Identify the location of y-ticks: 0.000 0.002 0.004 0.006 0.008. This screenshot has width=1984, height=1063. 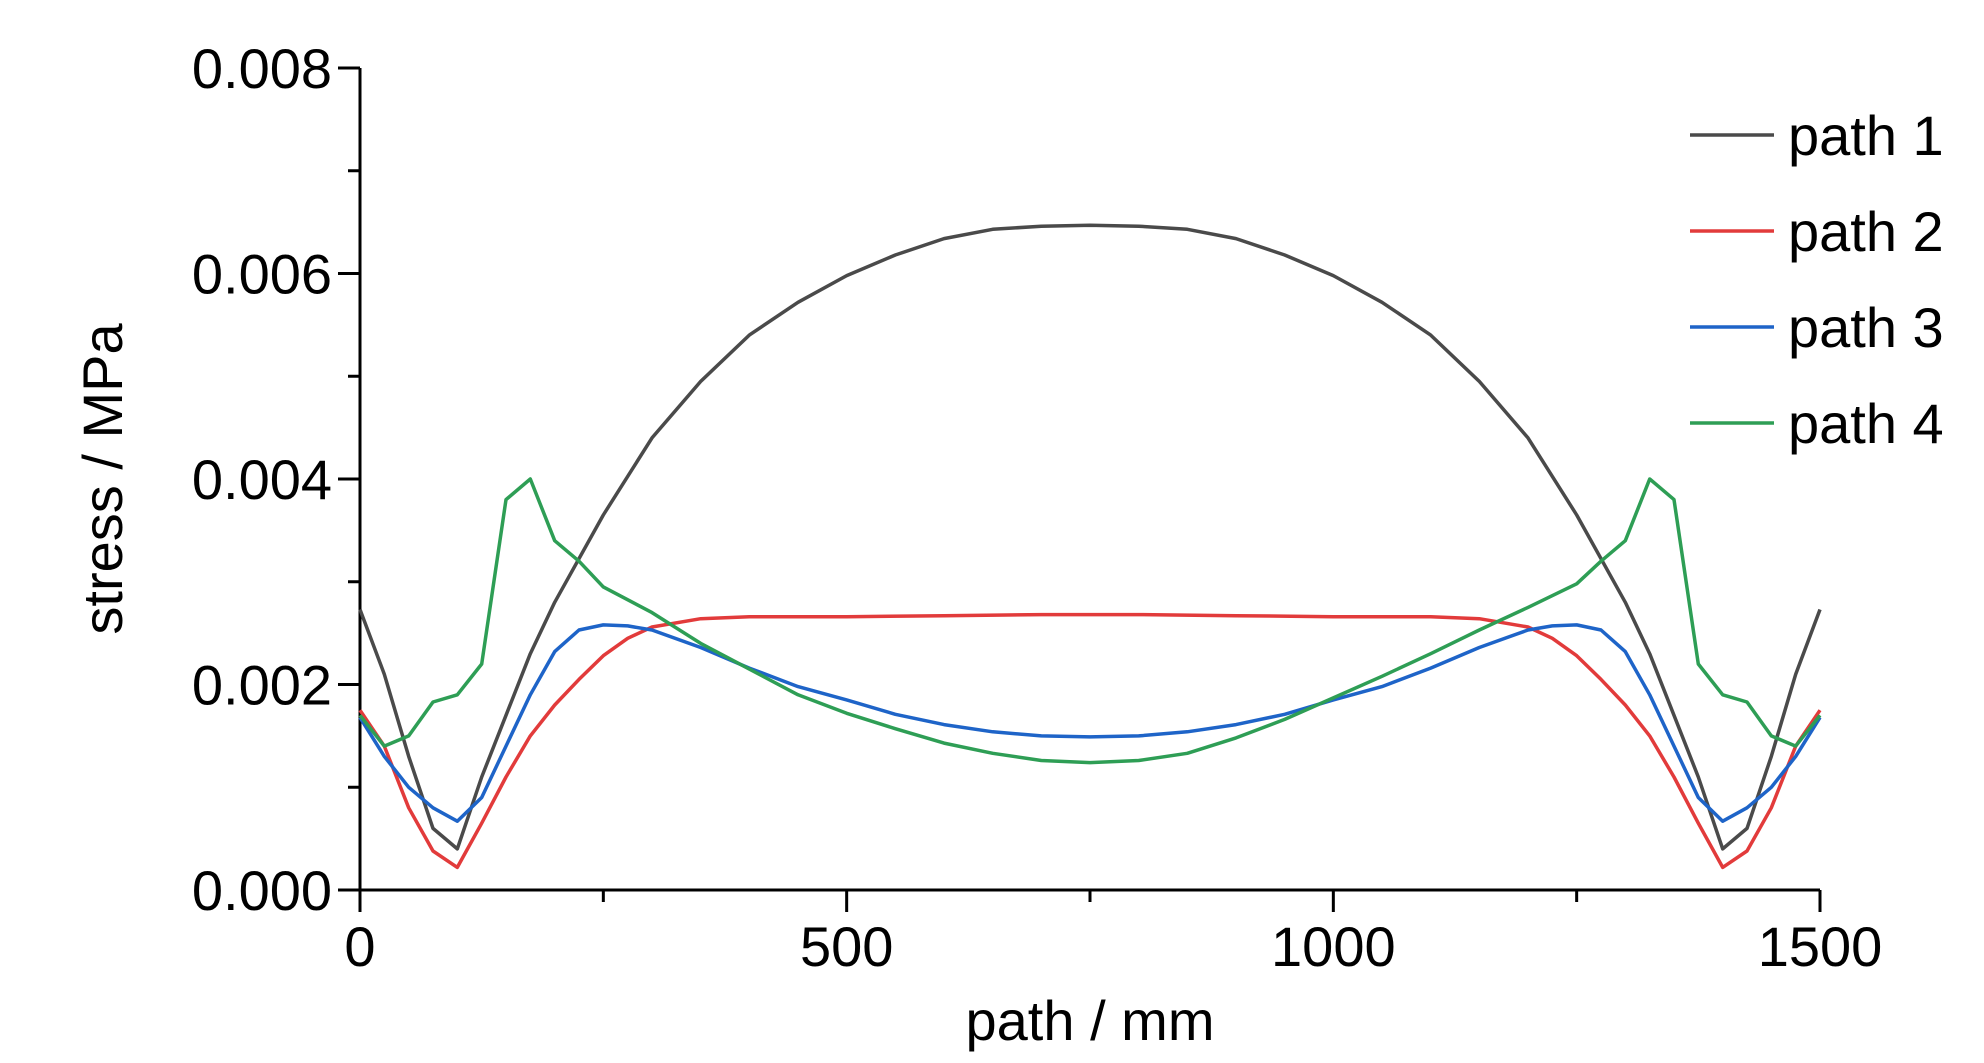
(276, 479).